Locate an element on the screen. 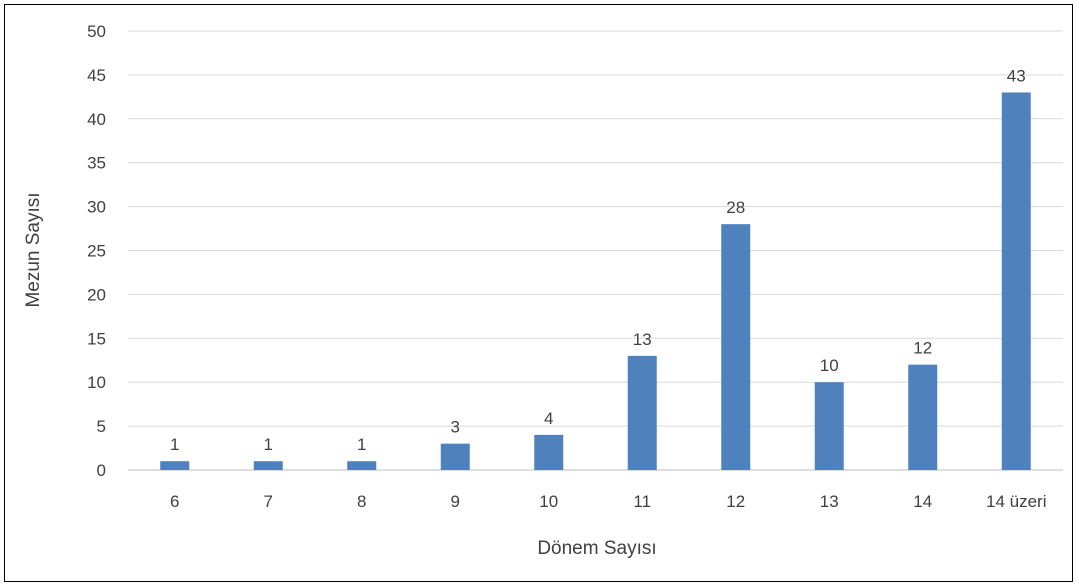  y-tick-label: 15 is located at coordinates (96, 338).